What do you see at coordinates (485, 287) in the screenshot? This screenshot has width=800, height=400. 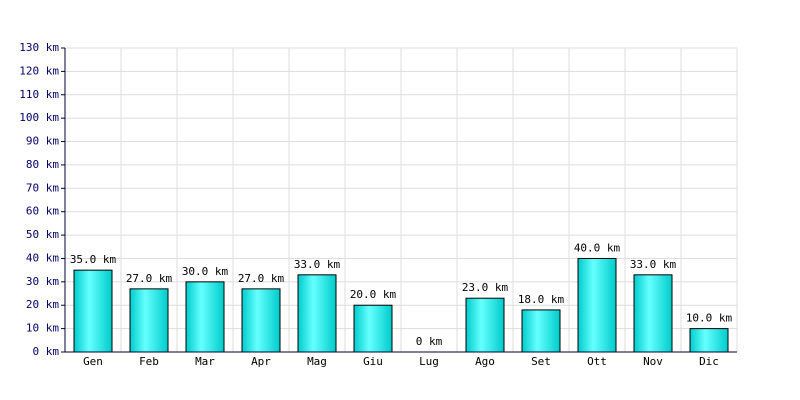 I see `value-label: 23.0 km` at bounding box center [485, 287].